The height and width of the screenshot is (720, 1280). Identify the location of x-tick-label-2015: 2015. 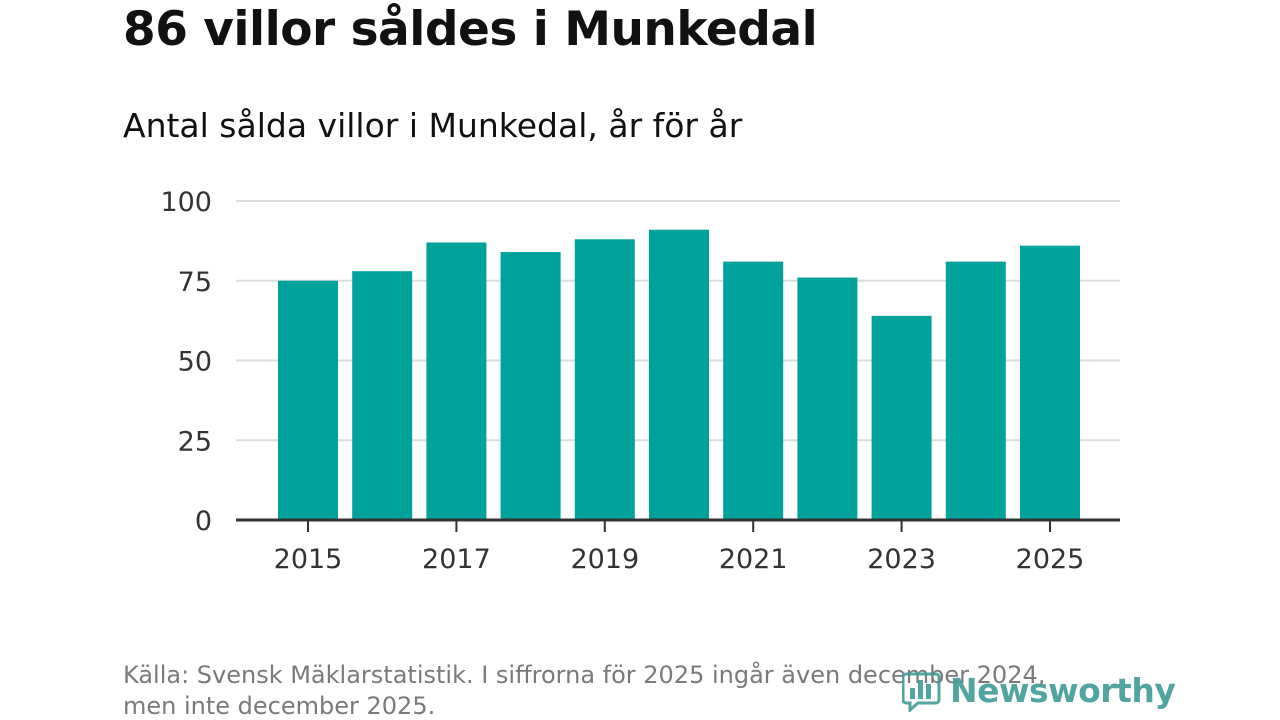
(308, 559).